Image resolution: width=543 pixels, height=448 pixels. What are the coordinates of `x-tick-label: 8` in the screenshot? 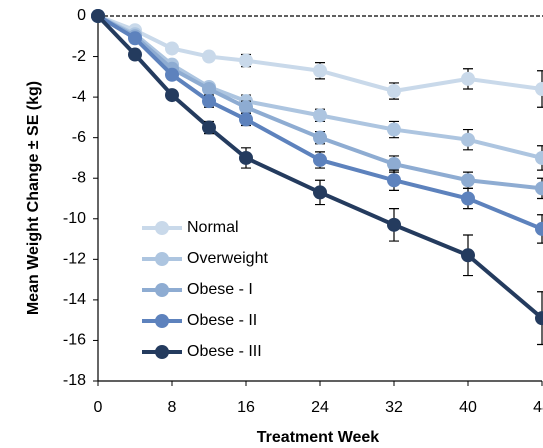 It's located at (172, 407).